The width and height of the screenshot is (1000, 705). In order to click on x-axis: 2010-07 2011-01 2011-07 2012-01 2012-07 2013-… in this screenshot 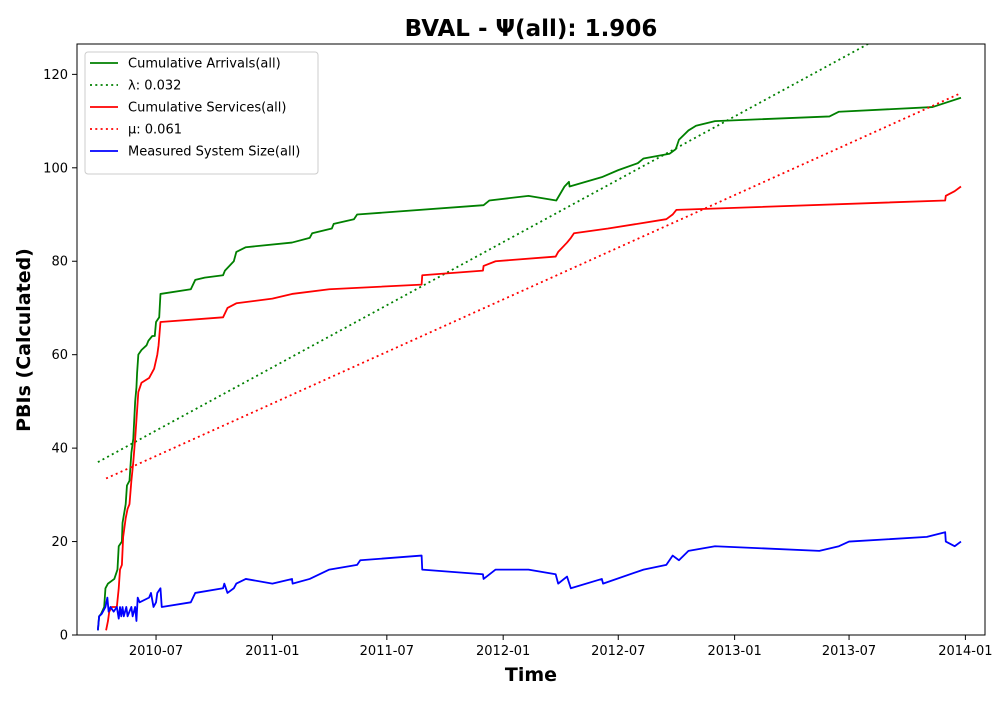, I will do `click(561, 647)`.